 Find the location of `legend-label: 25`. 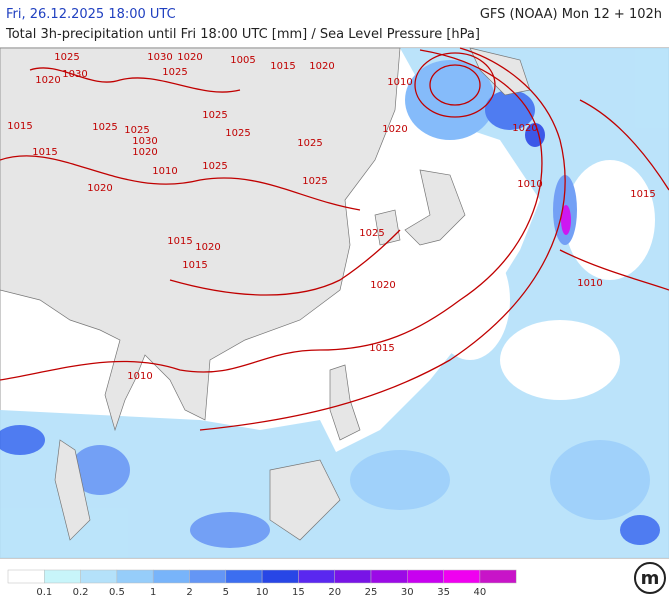

legend-label: 25 is located at coordinates (371, 592).